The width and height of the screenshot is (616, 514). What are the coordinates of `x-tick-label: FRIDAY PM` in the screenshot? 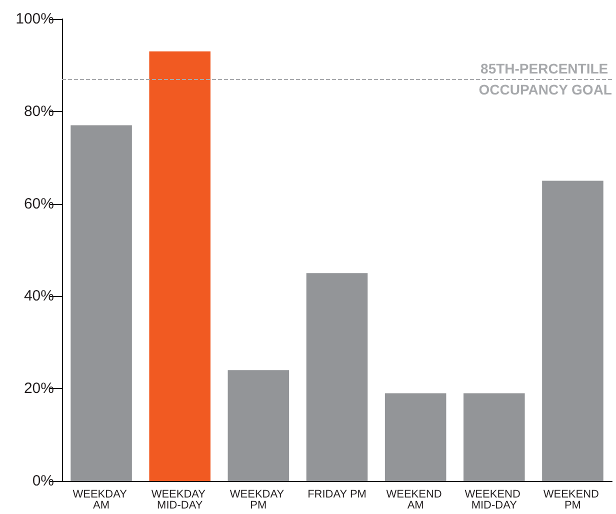 It's located at (337, 494).